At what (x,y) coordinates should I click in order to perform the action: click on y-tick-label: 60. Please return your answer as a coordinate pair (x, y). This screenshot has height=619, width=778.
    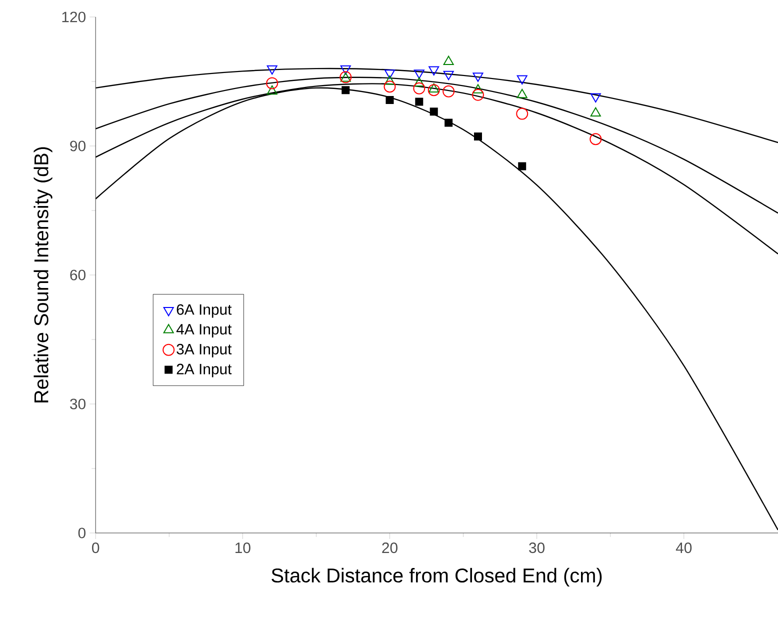
    Looking at the image, I should click on (78, 275).